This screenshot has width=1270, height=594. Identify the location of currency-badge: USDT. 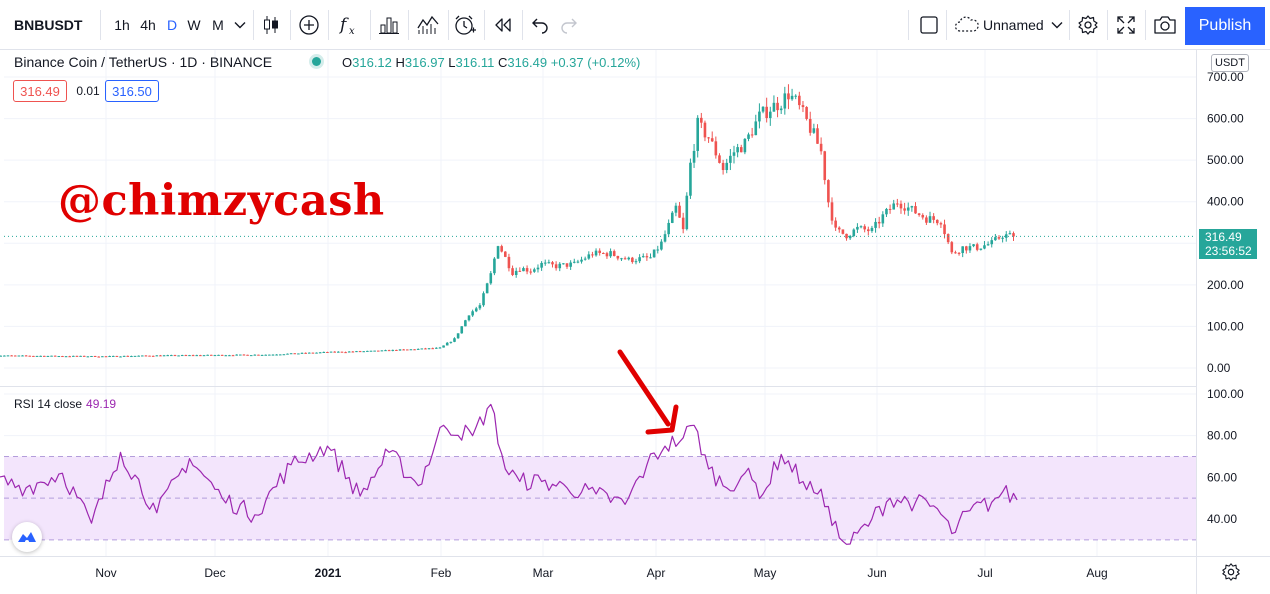
(1230, 63).